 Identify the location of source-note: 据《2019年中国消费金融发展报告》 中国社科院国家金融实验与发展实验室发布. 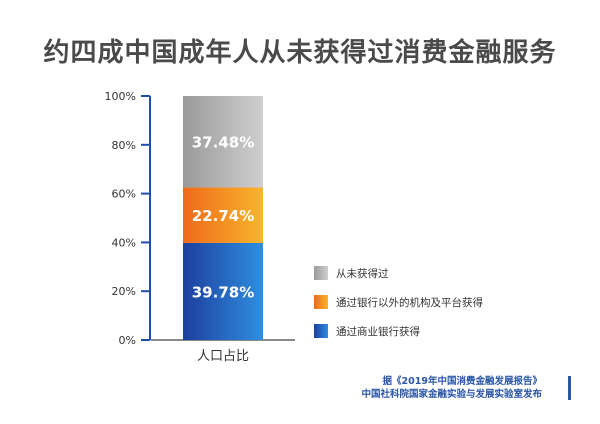
(451, 388).